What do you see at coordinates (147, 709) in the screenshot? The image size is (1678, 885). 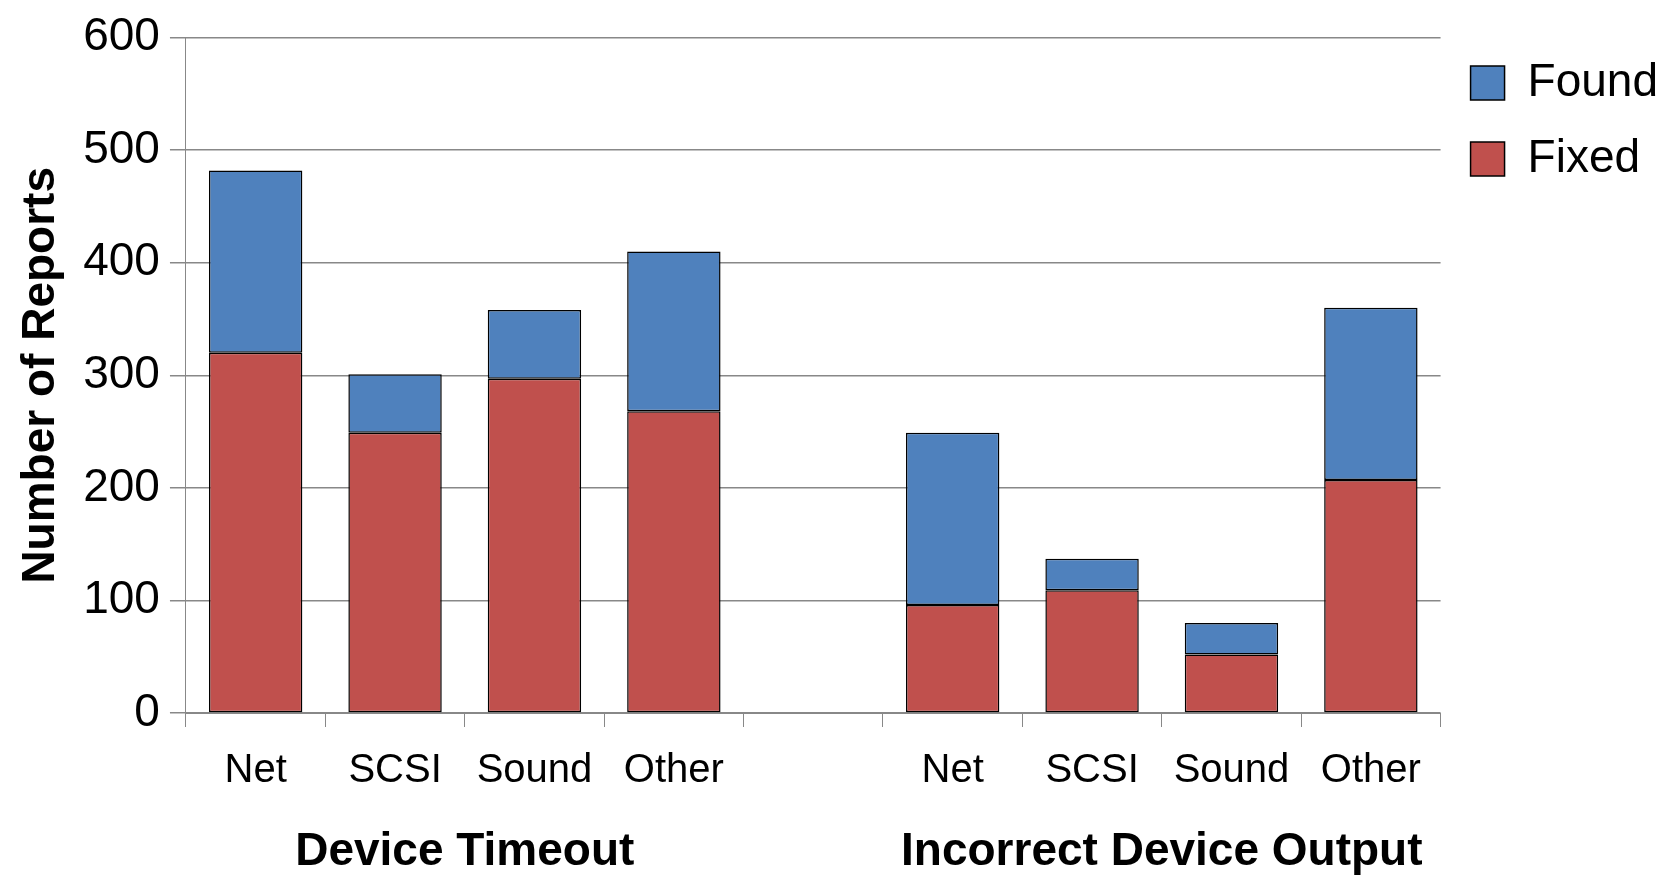 I see `y-tick-label: 0` at bounding box center [147, 709].